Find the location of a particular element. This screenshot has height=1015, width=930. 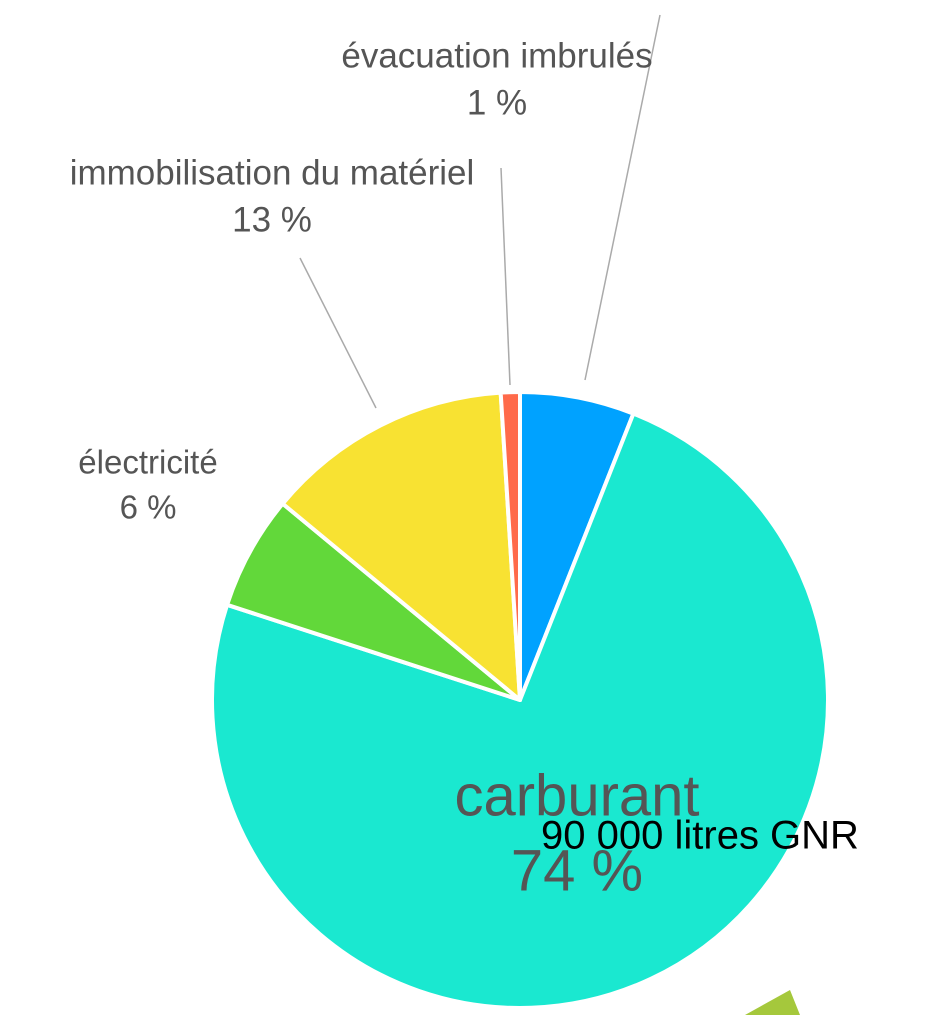

slice-value-label: 6 % is located at coordinates (148, 507).